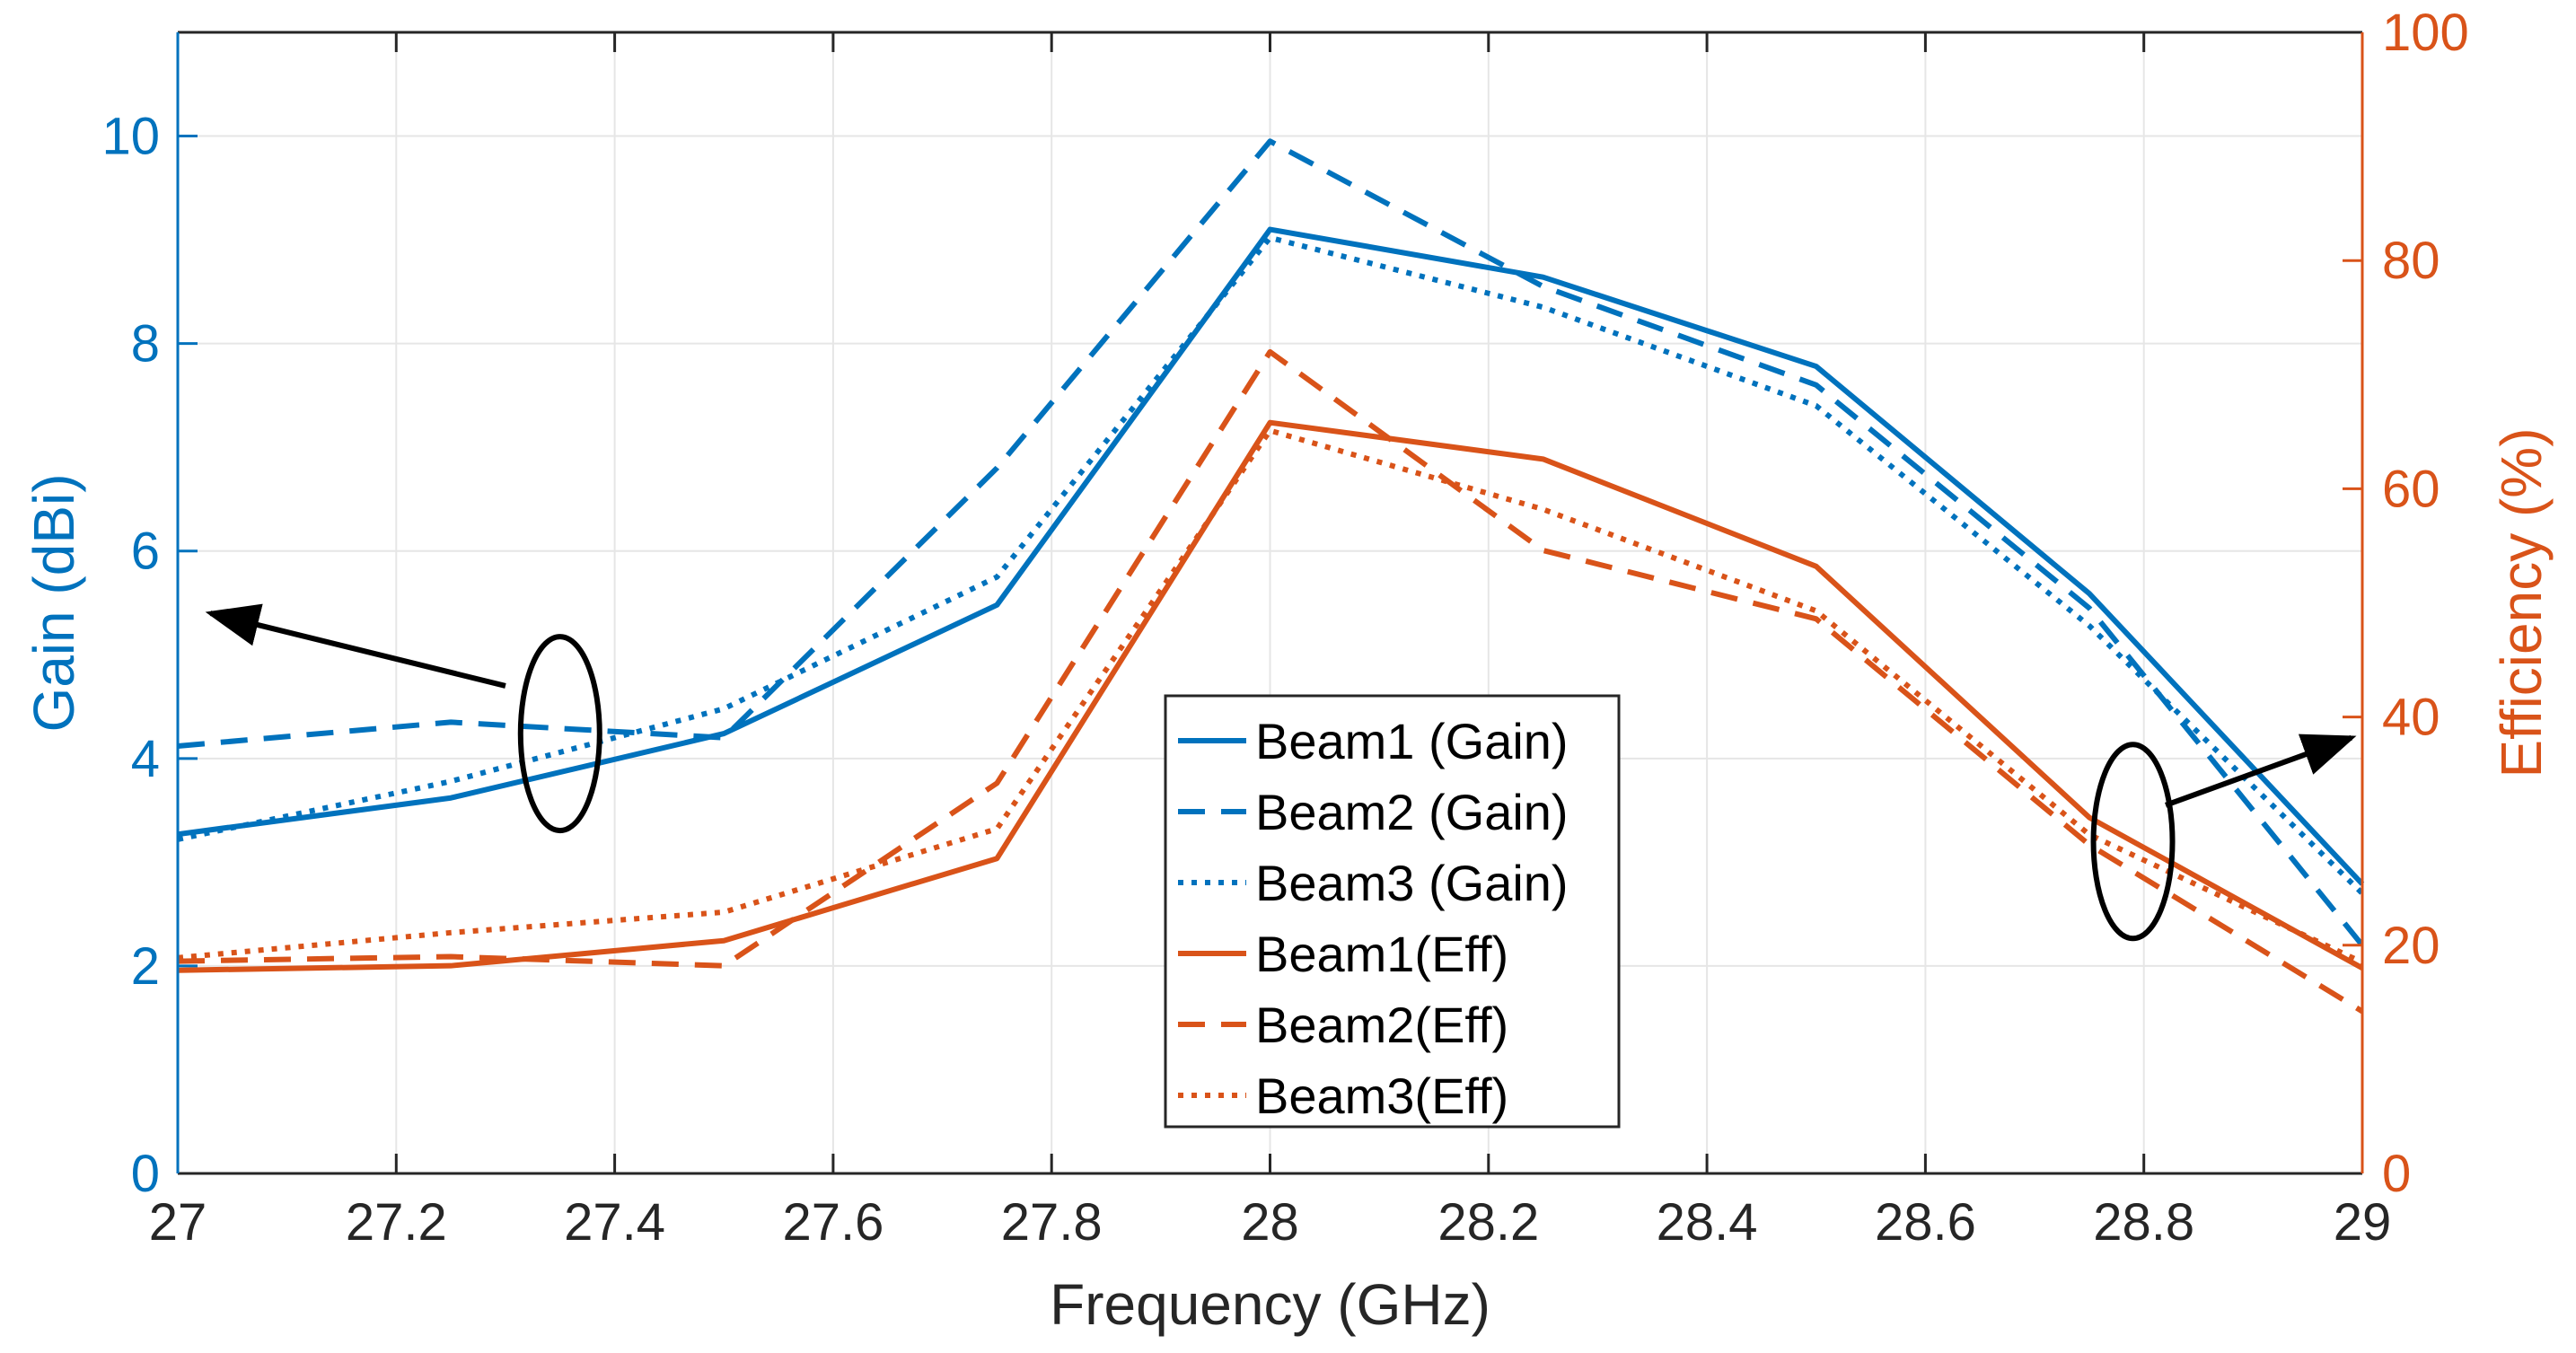  Describe the element at coordinates (1381, 1025) in the screenshot. I see `legend-label-5: Beam2(Eff)` at that location.